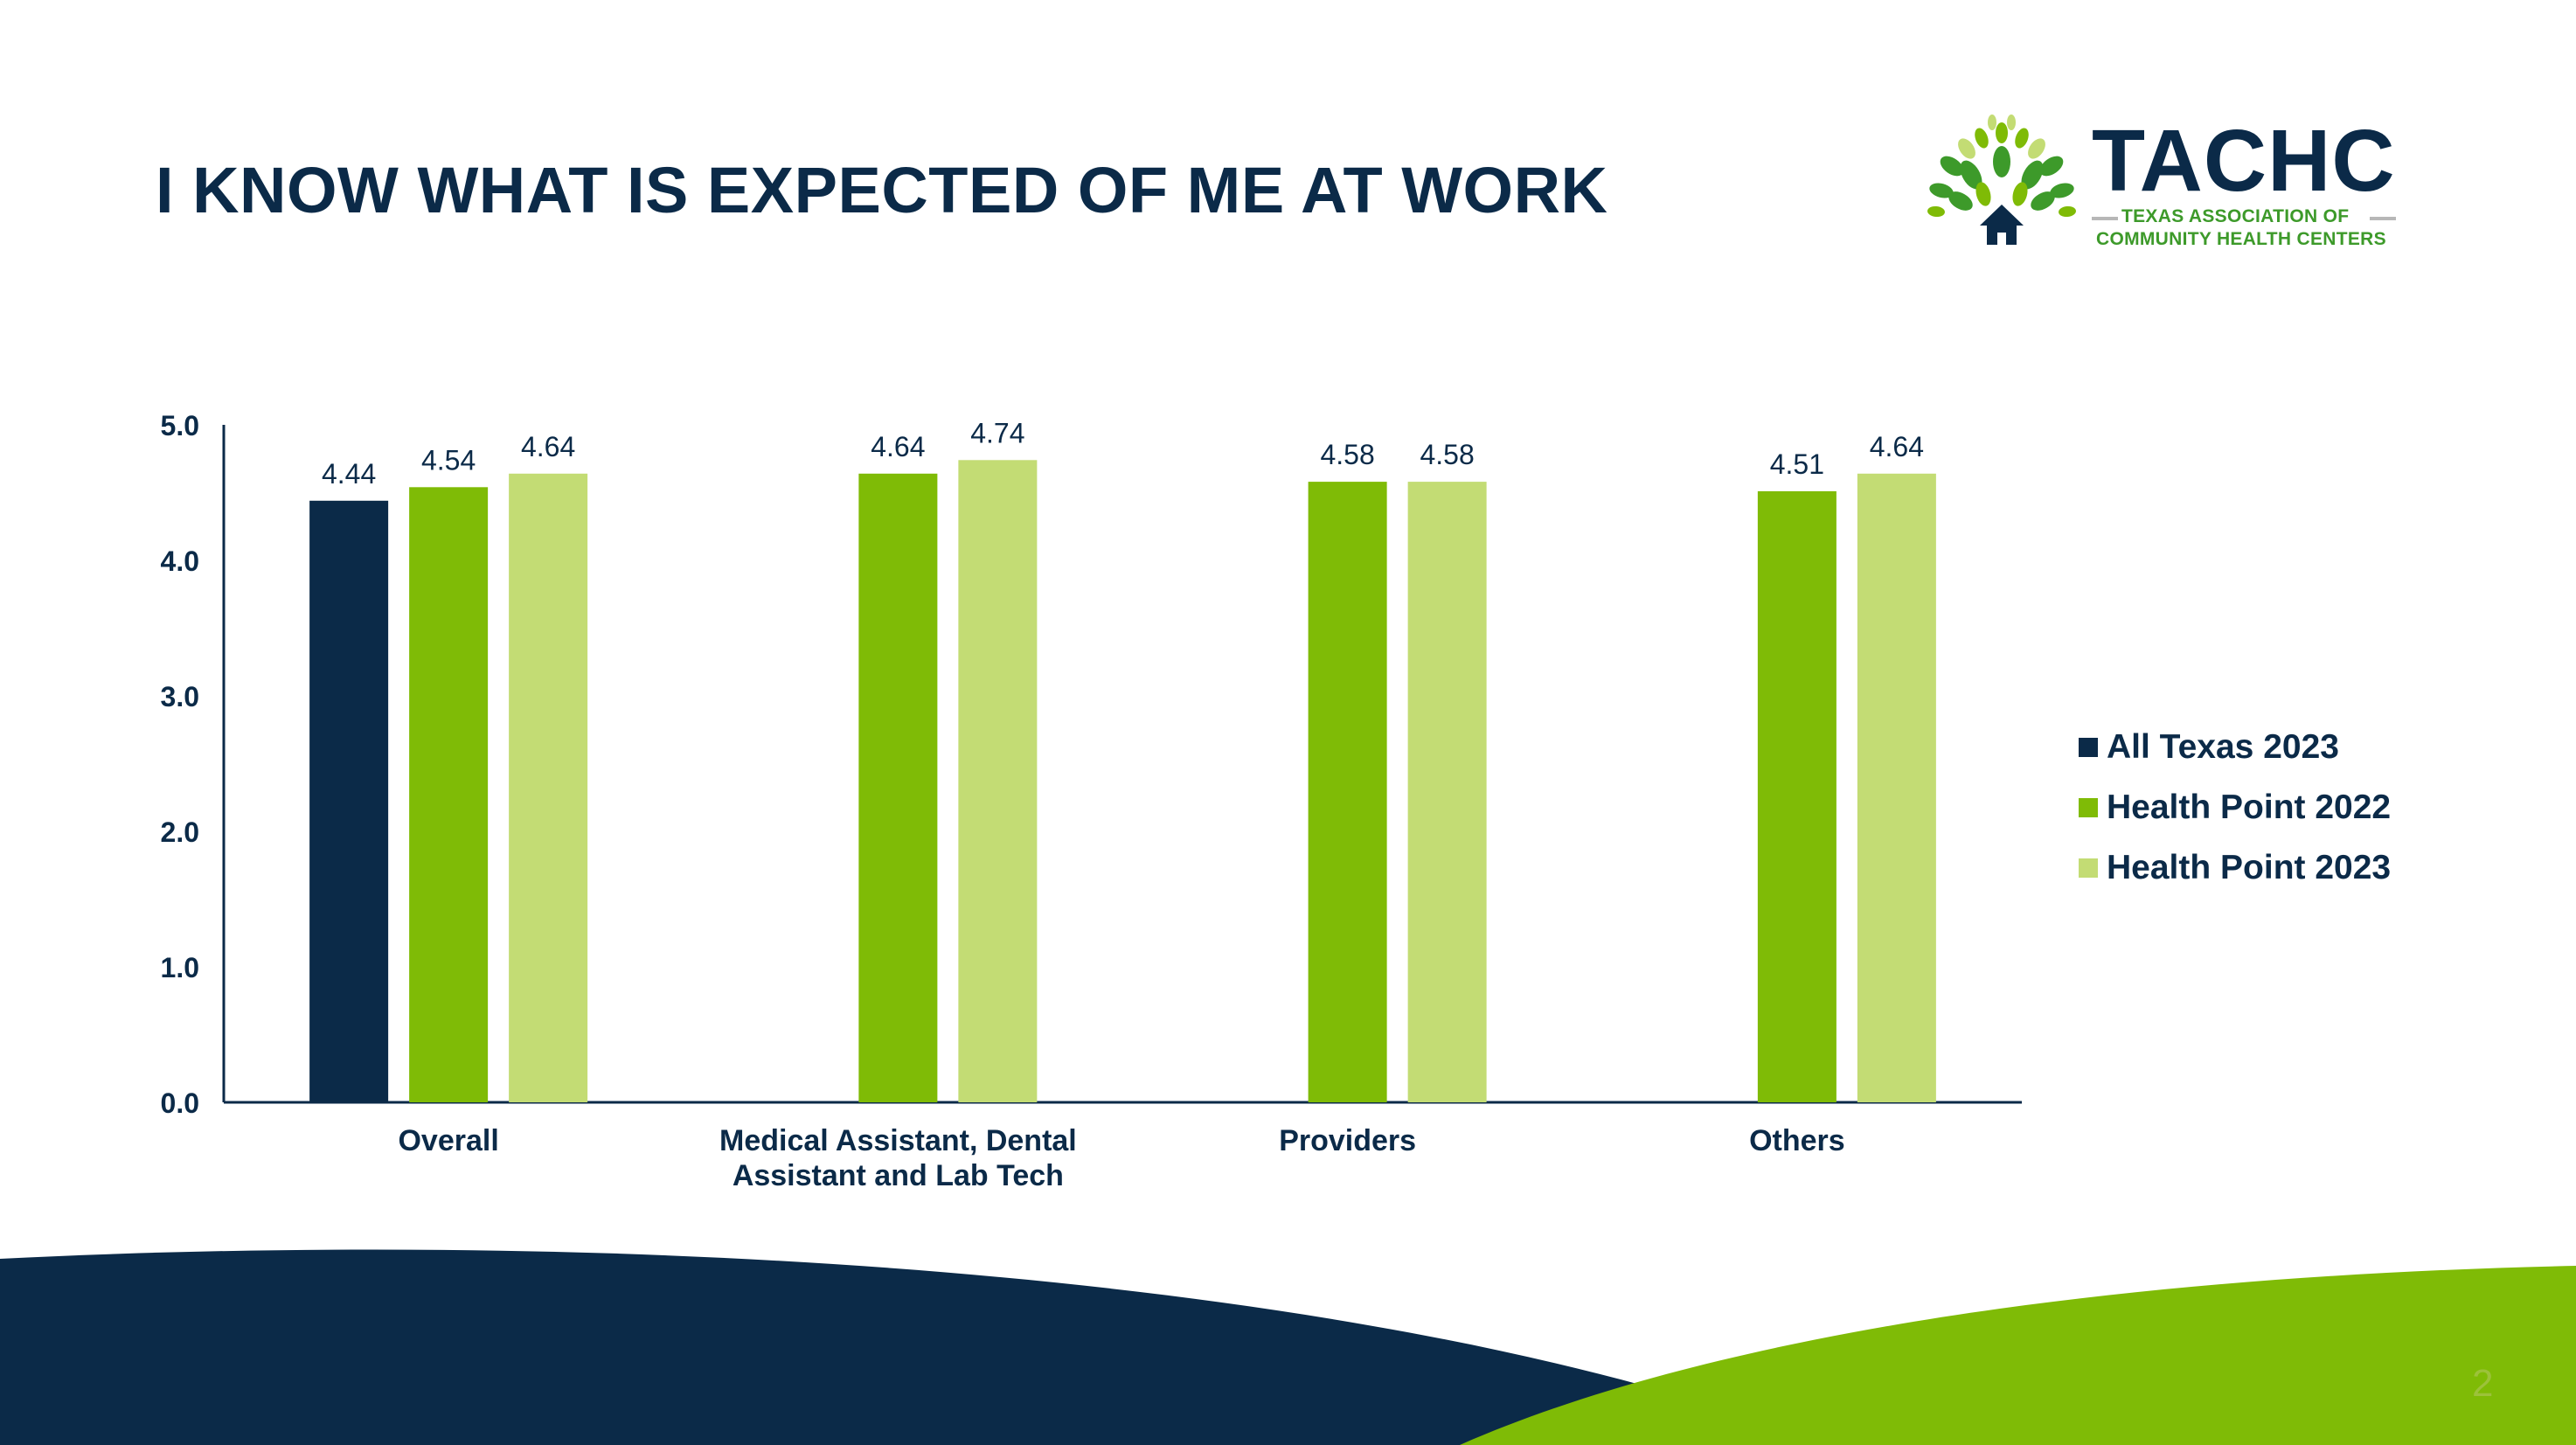 The height and width of the screenshot is (1445, 2576). Describe the element at coordinates (2018, 1355) in the screenshot. I see `footer-green-wave` at that location.